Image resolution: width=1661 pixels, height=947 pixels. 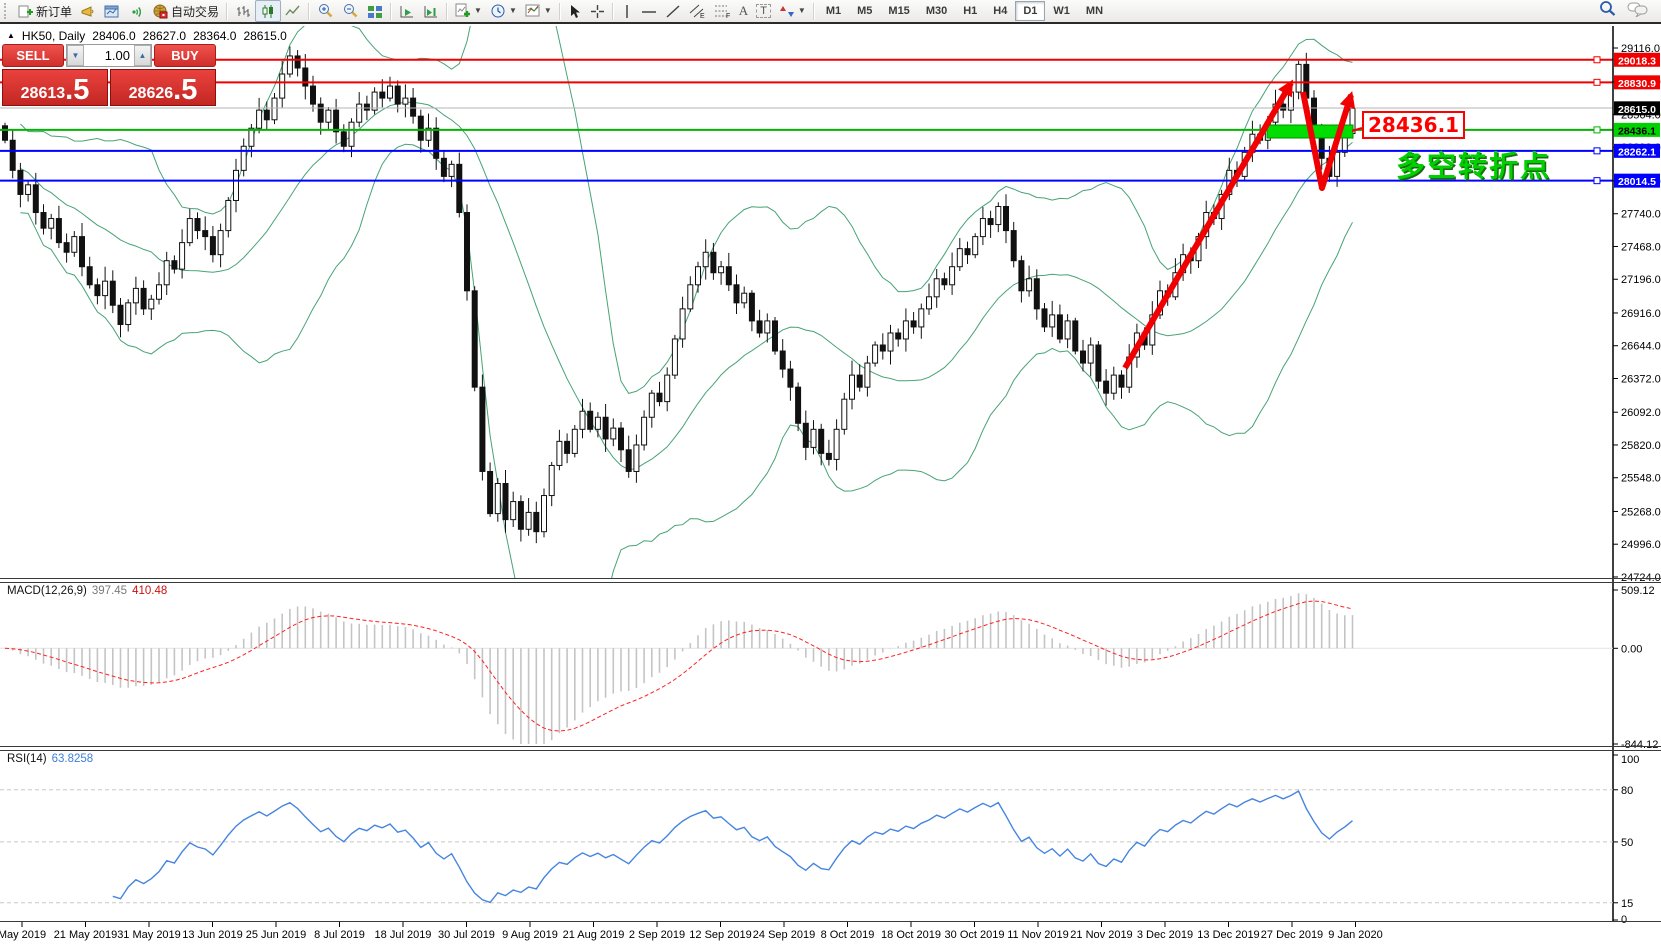 I want to click on autotrading-button: 自动交易, so click(x=185, y=11).